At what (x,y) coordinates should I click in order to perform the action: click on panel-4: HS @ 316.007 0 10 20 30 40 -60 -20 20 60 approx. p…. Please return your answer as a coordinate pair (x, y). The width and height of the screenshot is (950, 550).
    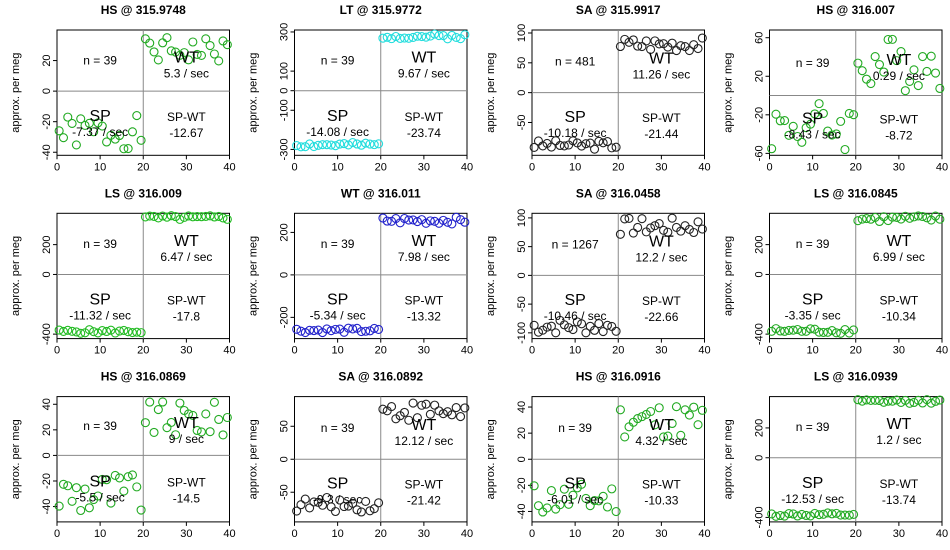
    Looking at the image, I should click on (836, 88).